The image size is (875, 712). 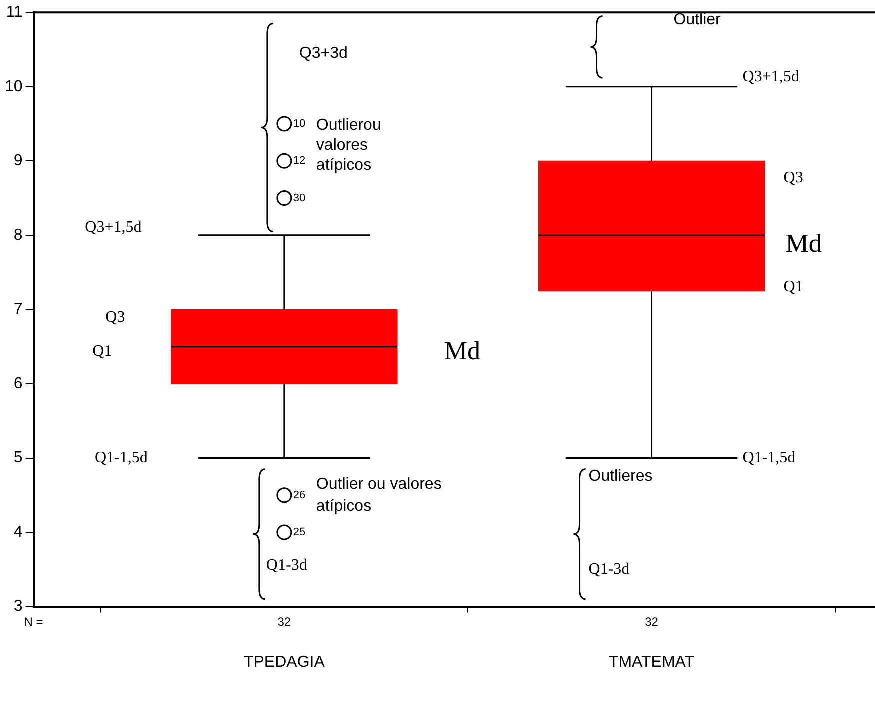 What do you see at coordinates (651, 662) in the screenshot?
I see `x-tick-label: TMATEMAT` at bounding box center [651, 662].